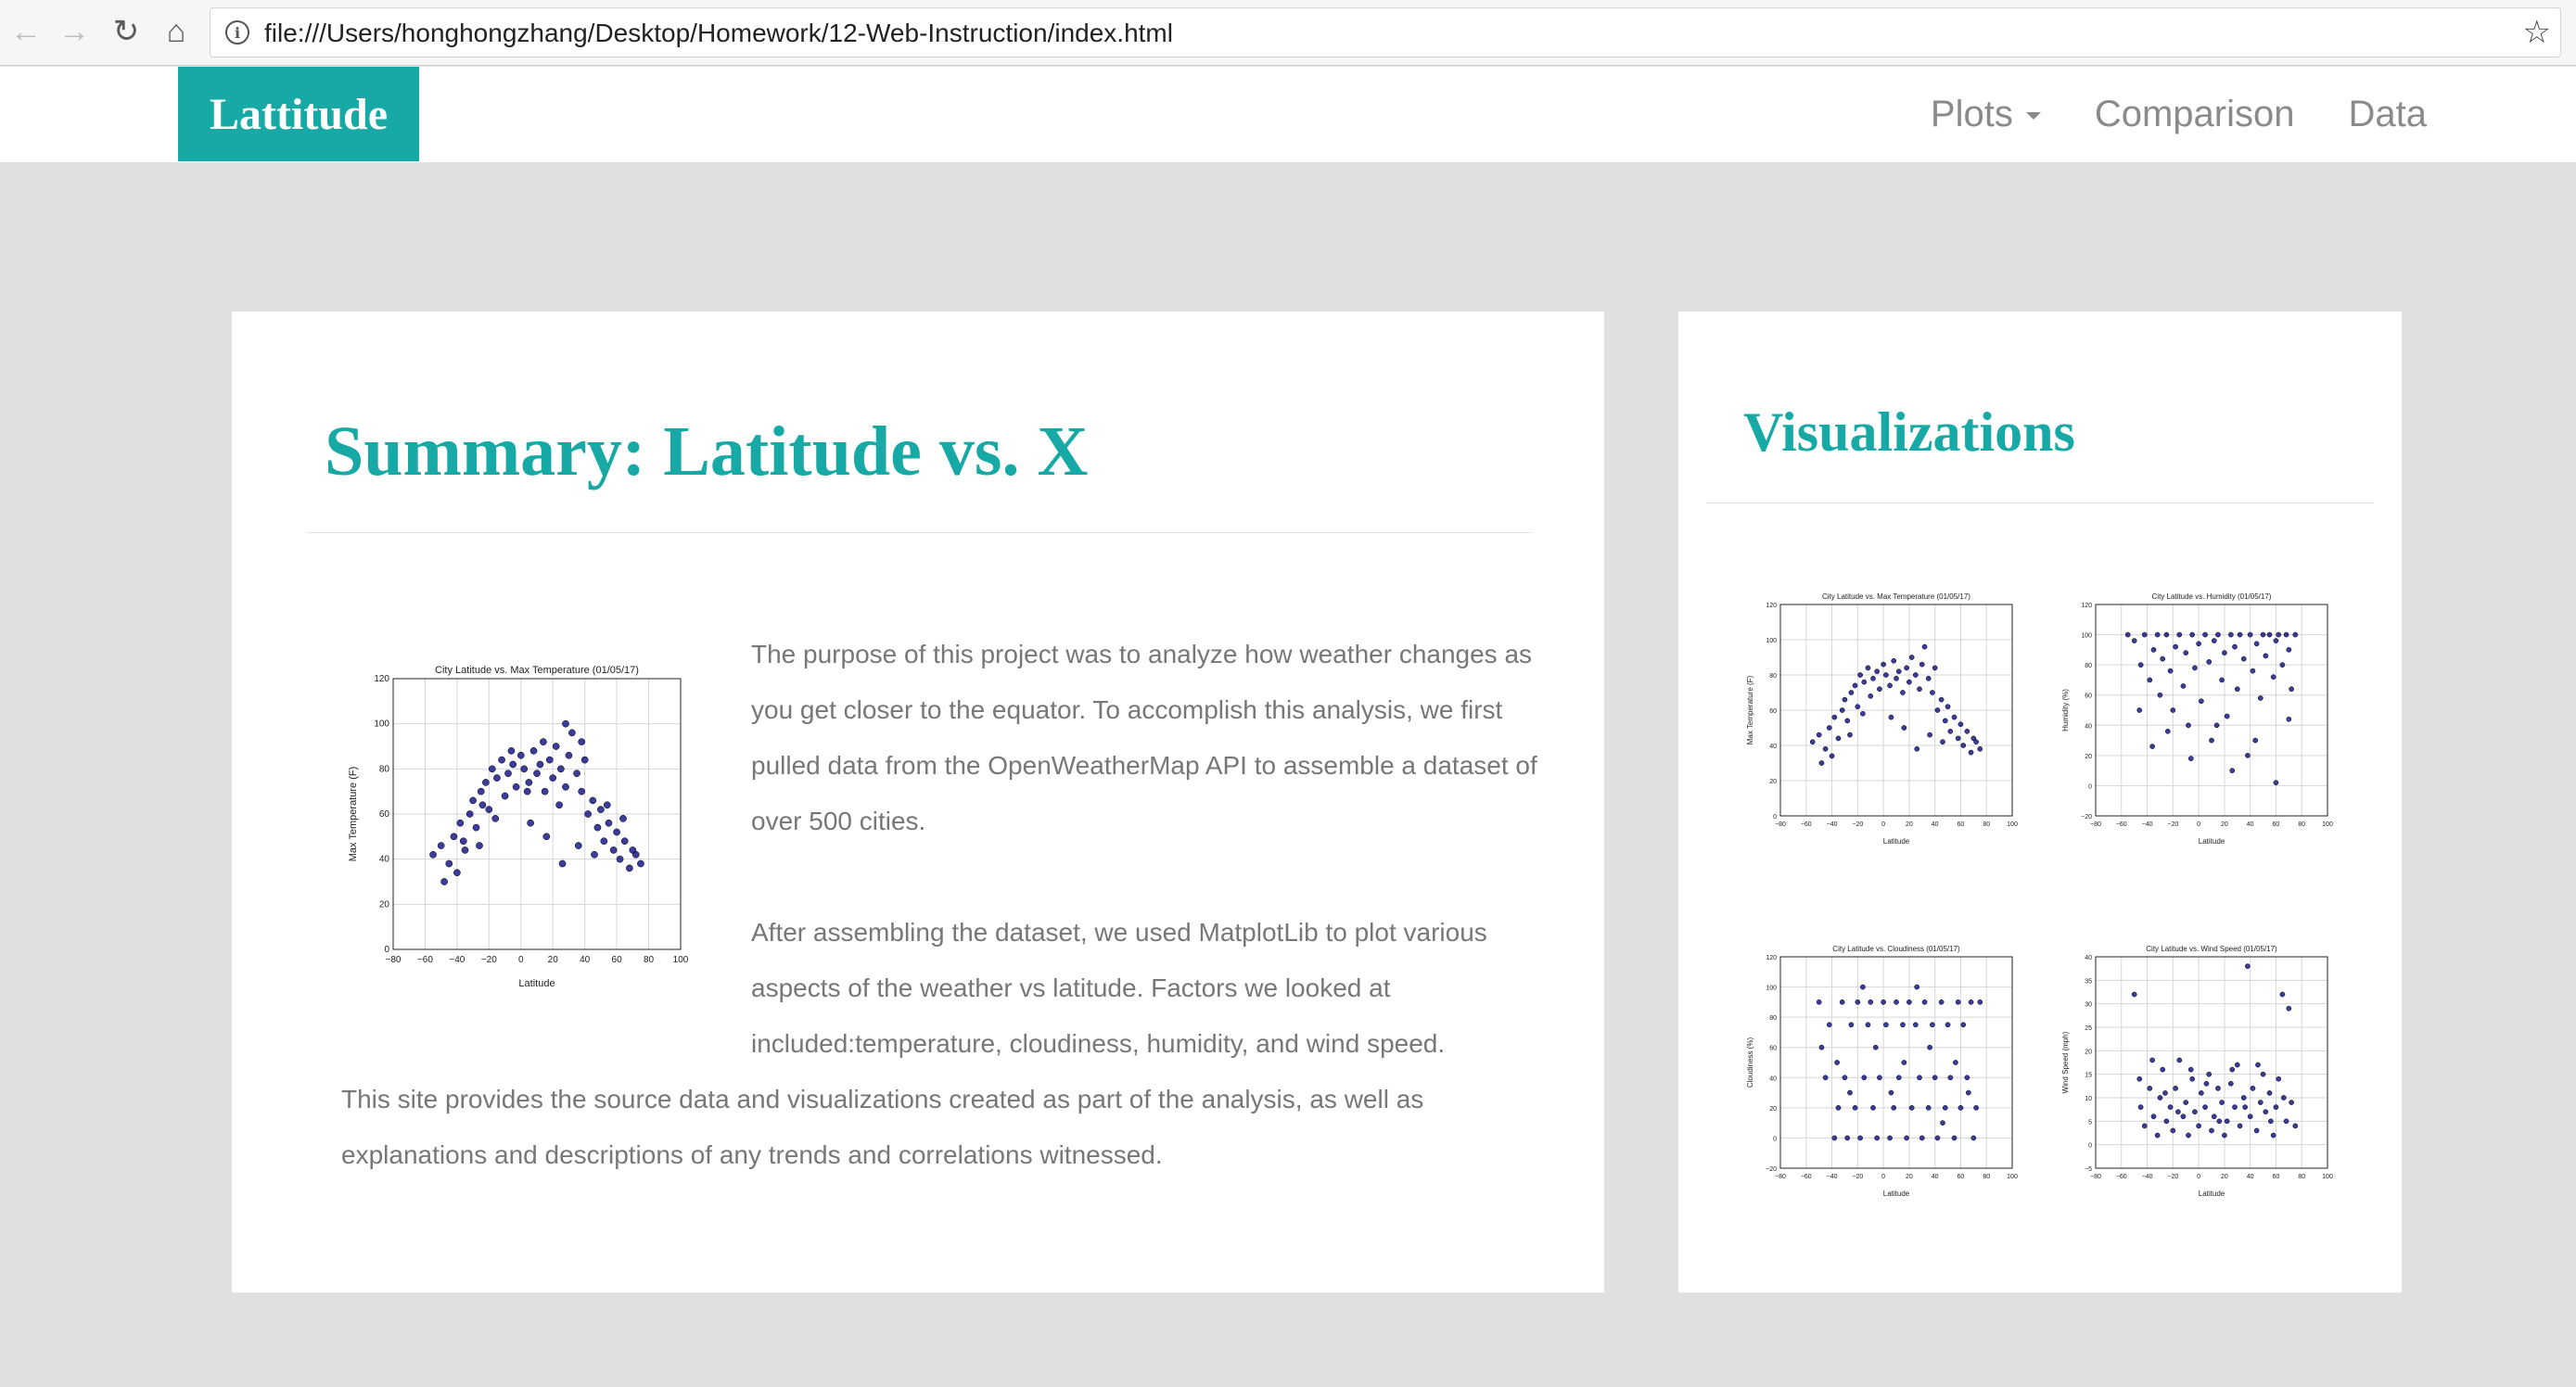 This screenshot has width=2576, height=1387. I want to click on home-icon: ⌂, so click(176, 31).